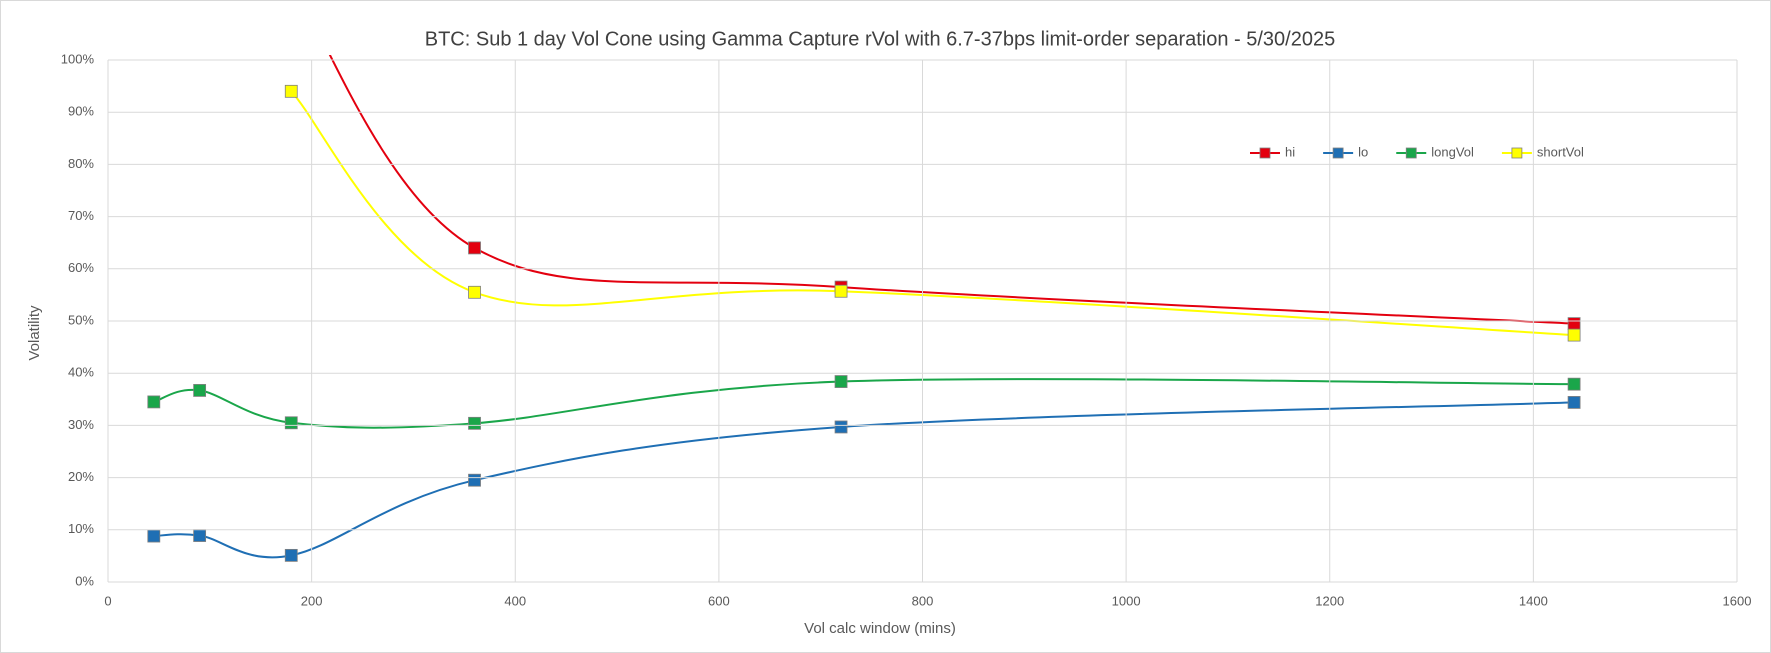 This screenshot has height=653, width=1771. Describe the element at coordinates (78, 58) in the screenshot. I see `y-tick-label: 100%` at that location.